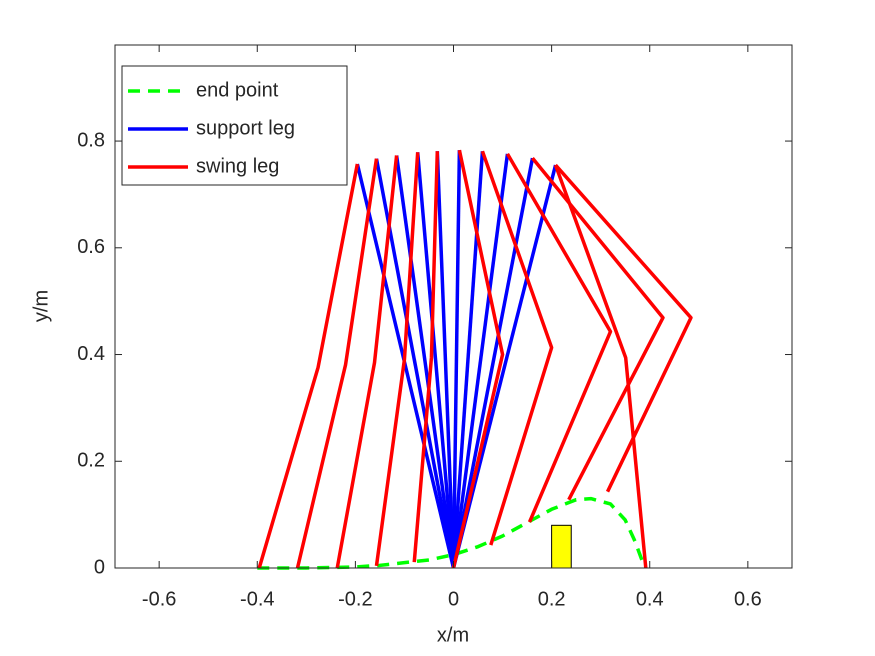  Describe the element at coordinates (748, 599) in the screenshot. I see `x-tick-label: 0.6` at that location.